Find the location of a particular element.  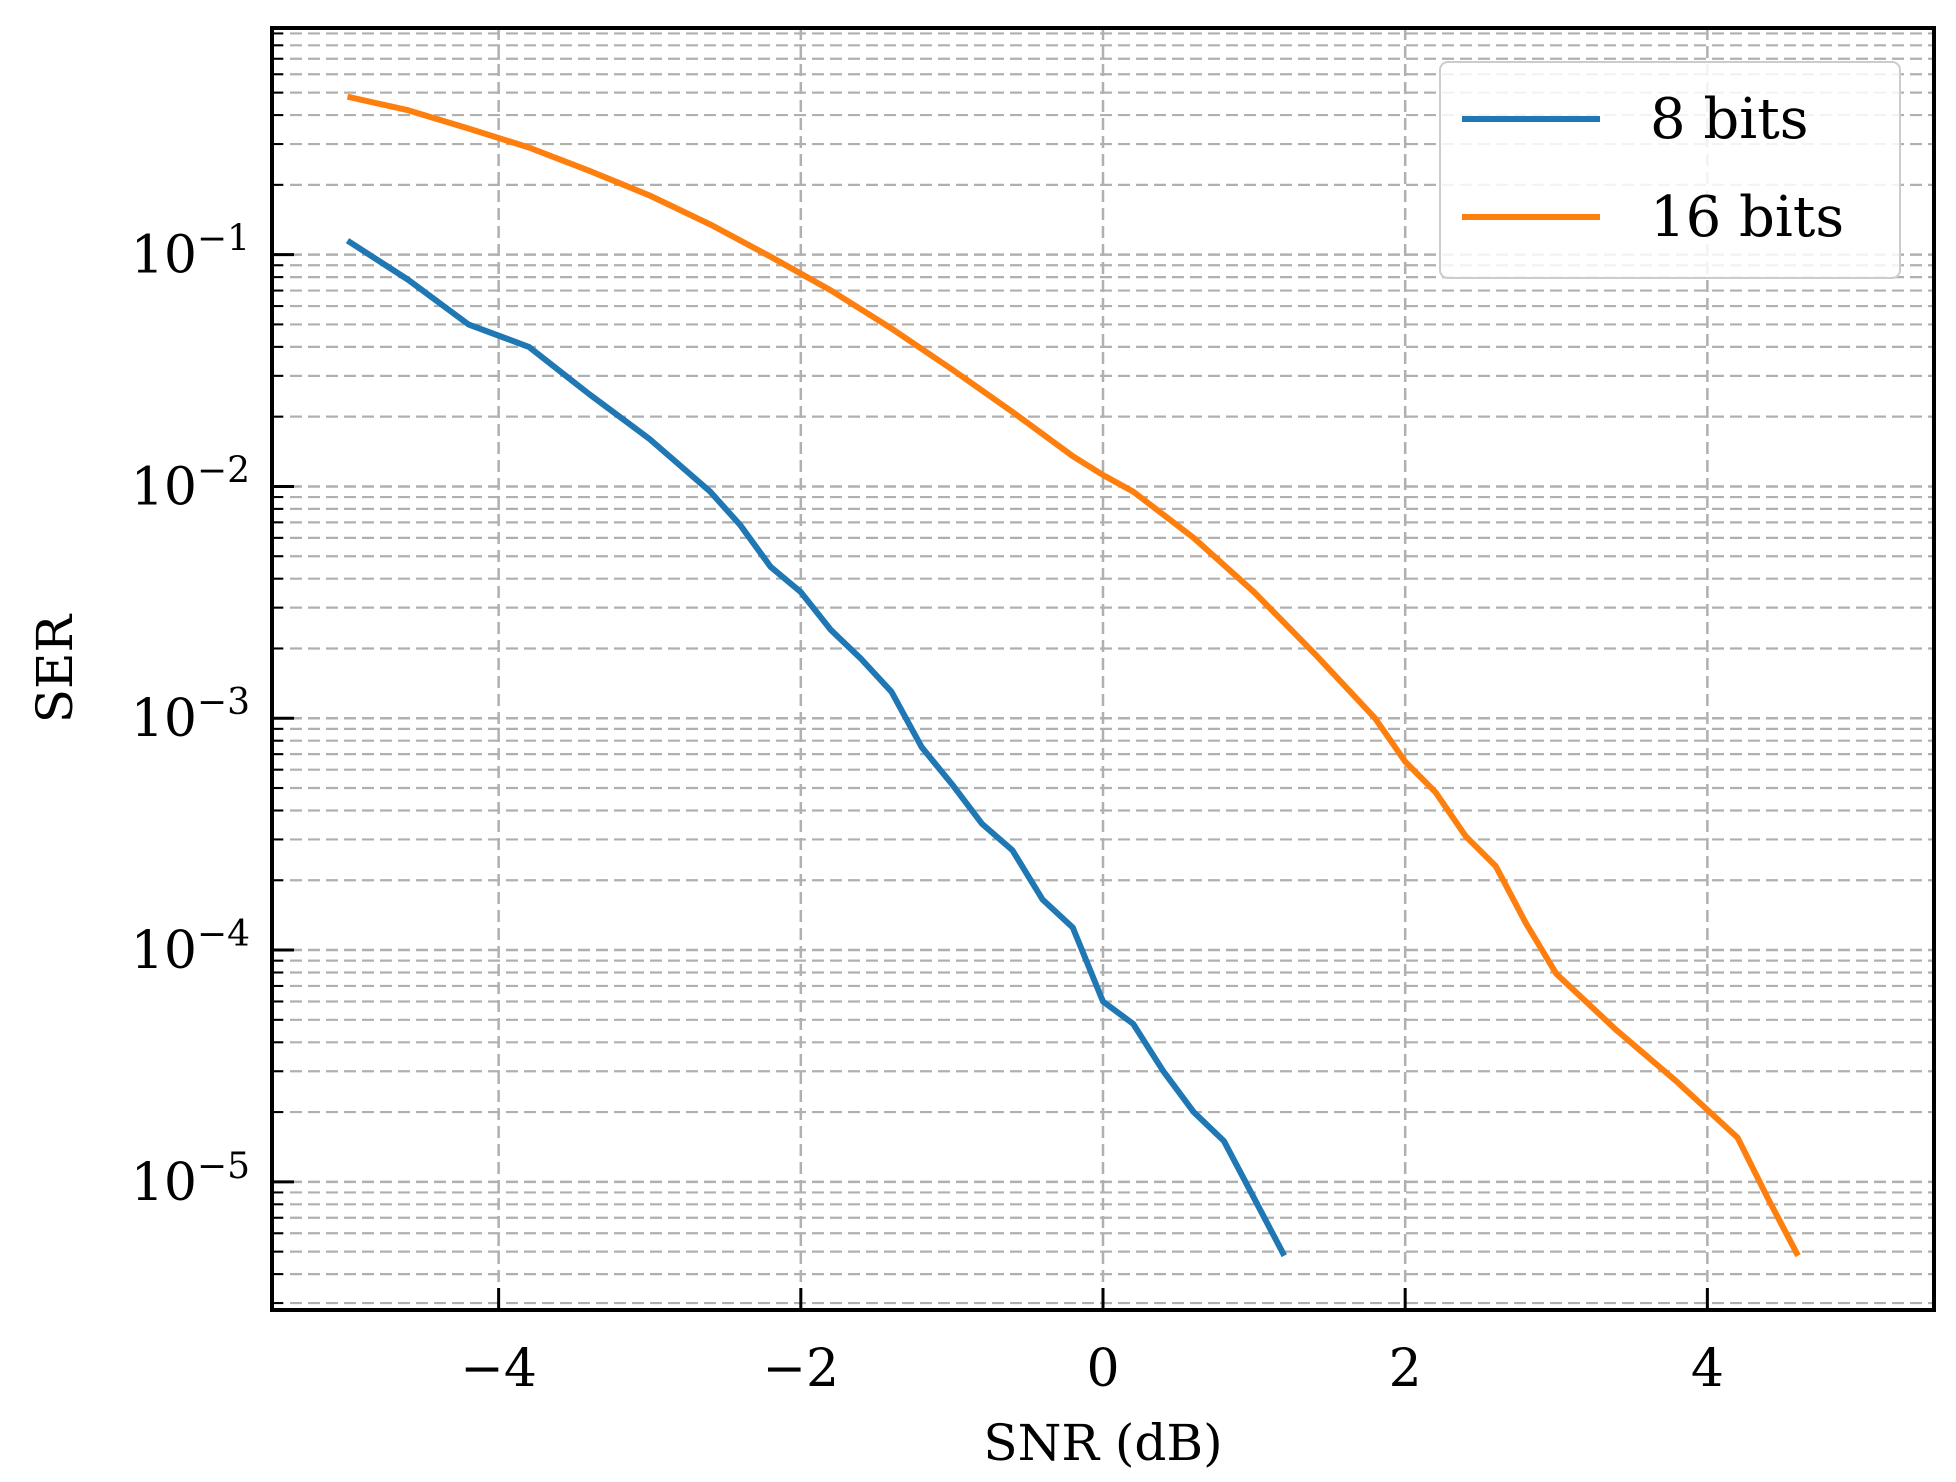

x-tick-label: 4 is located at coordinates (1707, 1369).